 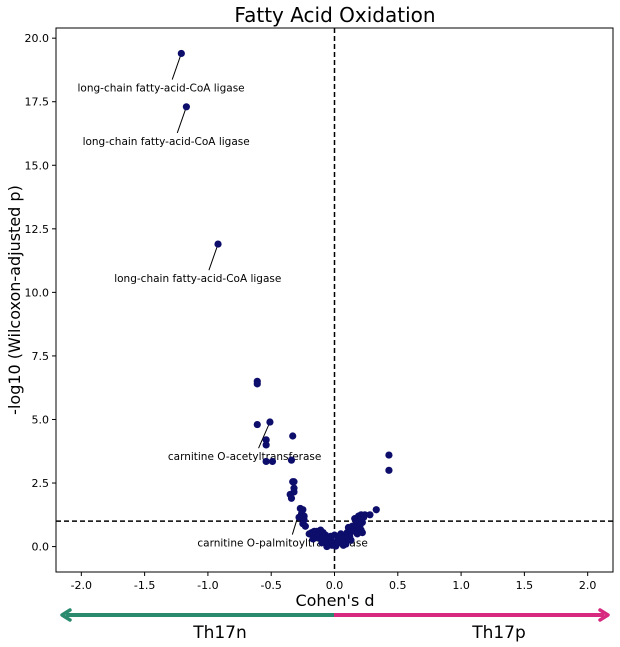 What do you see at coordinates (41, 419) in the screenshot?
I see `y-tick-label: 5.0` at bounding box center [41, 419].